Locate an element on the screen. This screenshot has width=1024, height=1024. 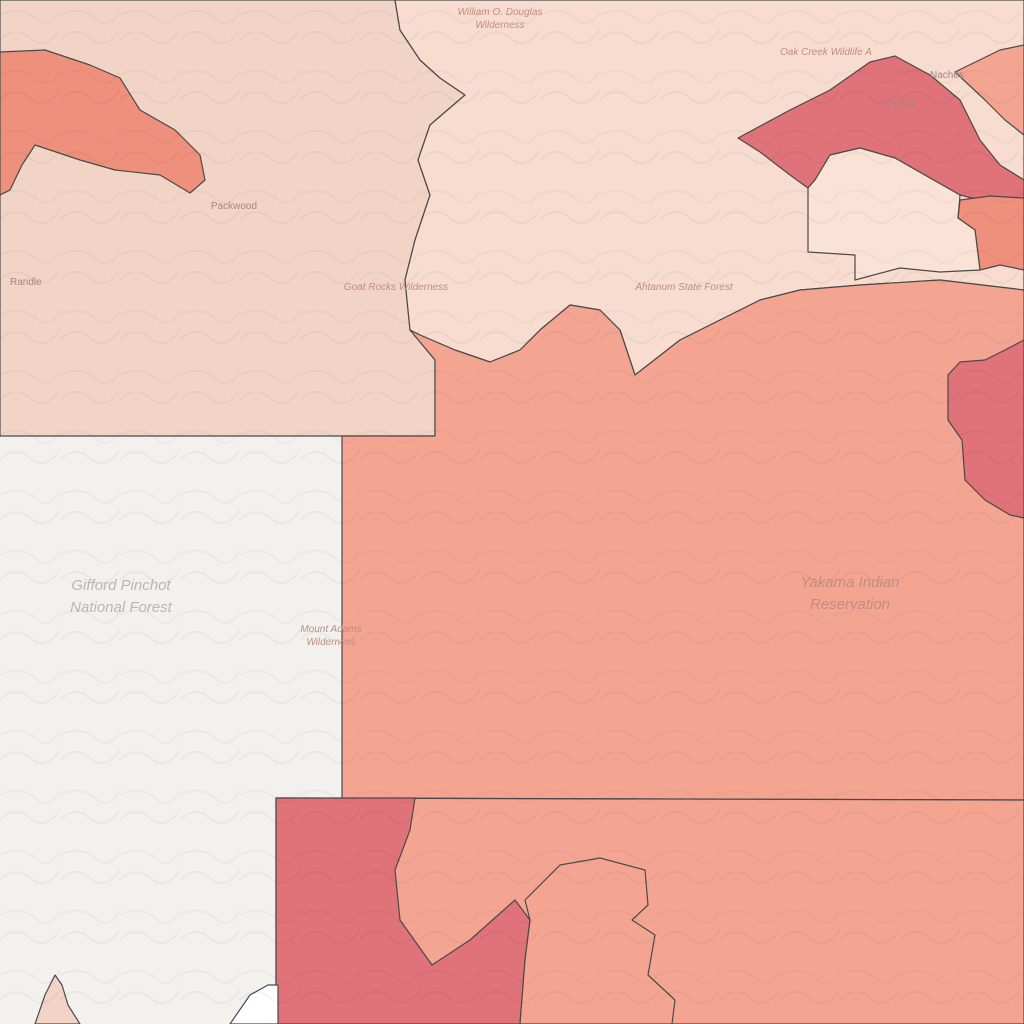
label-yakama-1: Yakama Indian is located at coordinates (850, 582).